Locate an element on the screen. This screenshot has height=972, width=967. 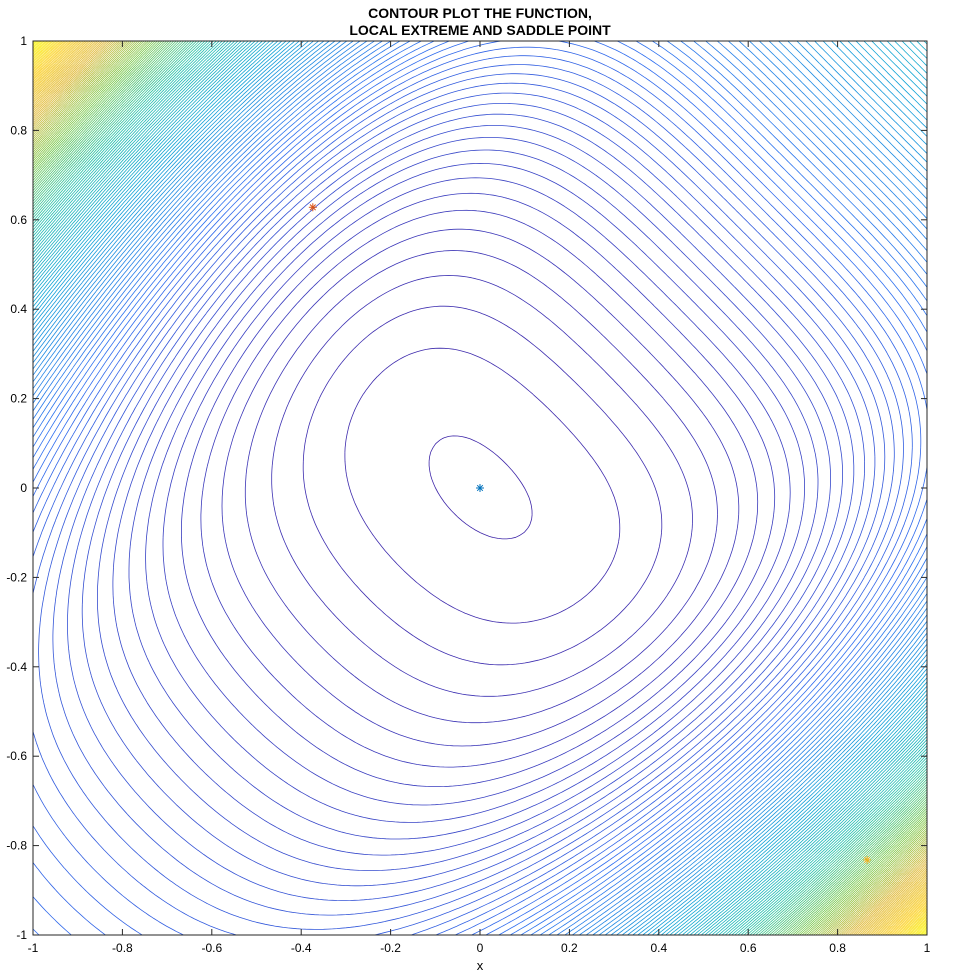
y-tick-label-0: -1 is located at coordinates (21, 935).